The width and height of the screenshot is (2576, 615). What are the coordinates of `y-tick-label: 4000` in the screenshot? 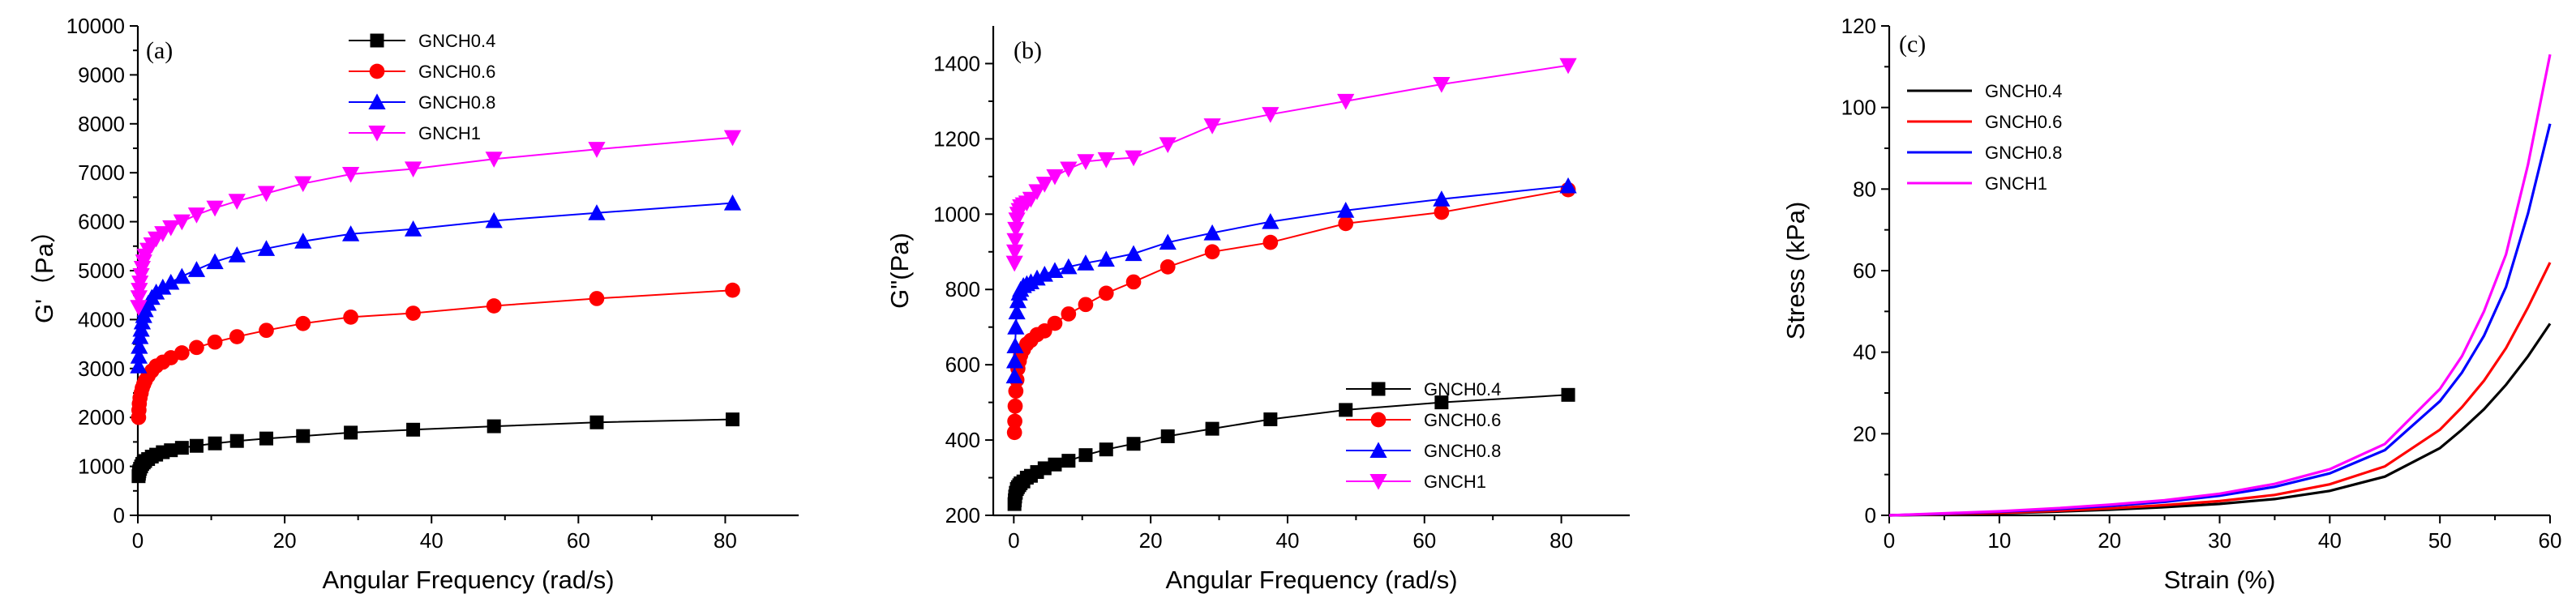 It's located at (101, 319).